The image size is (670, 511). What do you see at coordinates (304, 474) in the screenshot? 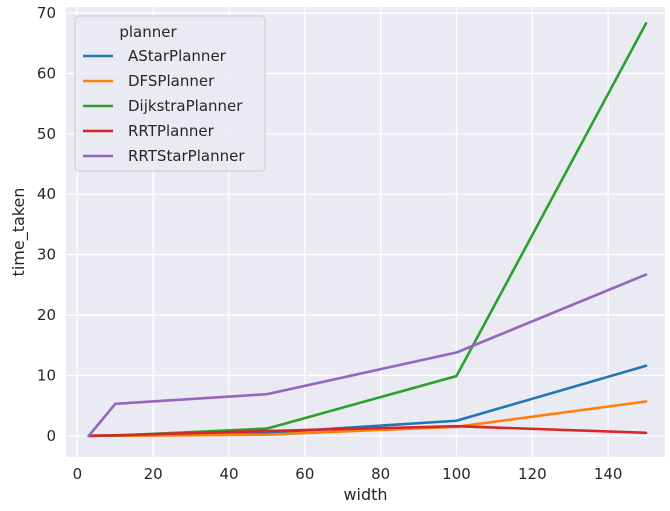
I see `x-tick-label: 60` at bounding box center [304, 474].